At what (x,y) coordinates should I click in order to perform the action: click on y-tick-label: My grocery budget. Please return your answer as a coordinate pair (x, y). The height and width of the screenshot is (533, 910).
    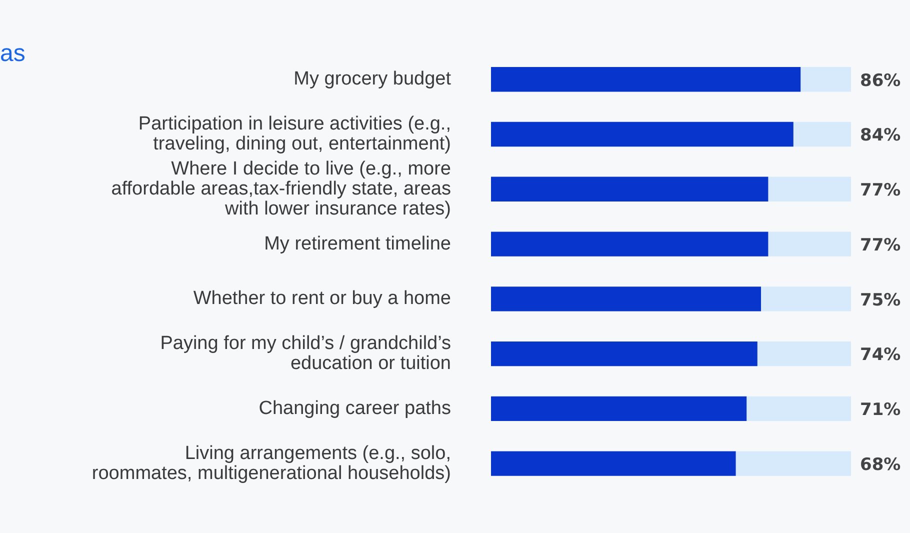
    Looking at the image, I should click on (373, 79).